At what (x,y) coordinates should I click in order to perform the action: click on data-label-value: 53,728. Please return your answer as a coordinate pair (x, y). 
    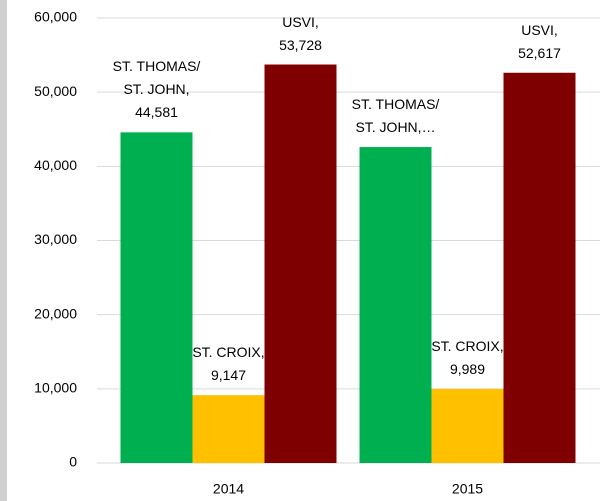
    Looking at the image, I should click on (300, 44).